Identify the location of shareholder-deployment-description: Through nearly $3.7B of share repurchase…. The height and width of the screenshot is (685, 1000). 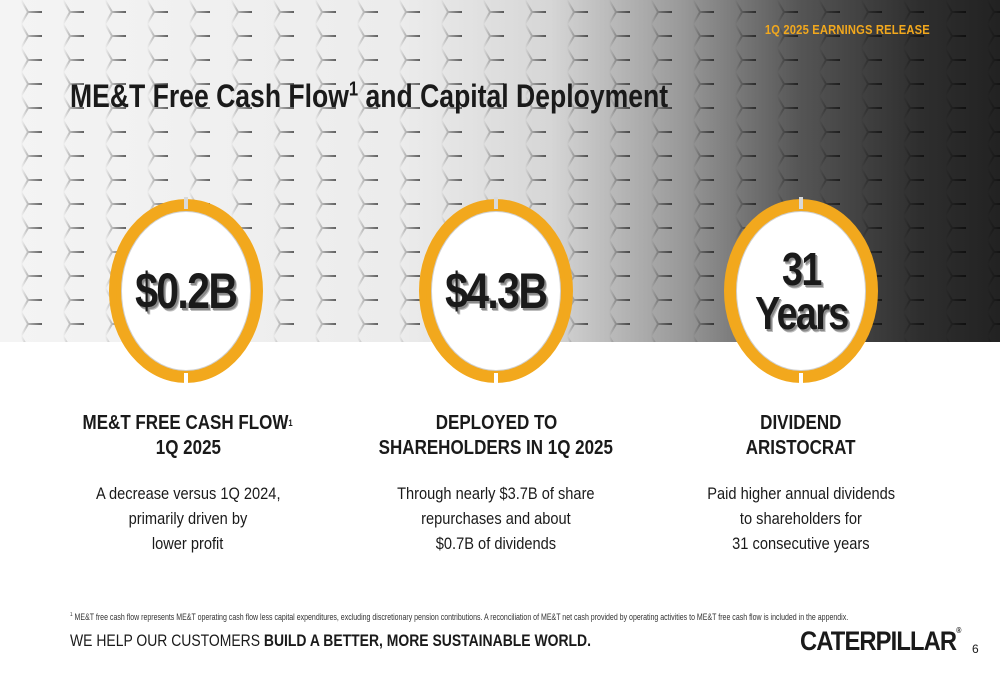
(496, 518).